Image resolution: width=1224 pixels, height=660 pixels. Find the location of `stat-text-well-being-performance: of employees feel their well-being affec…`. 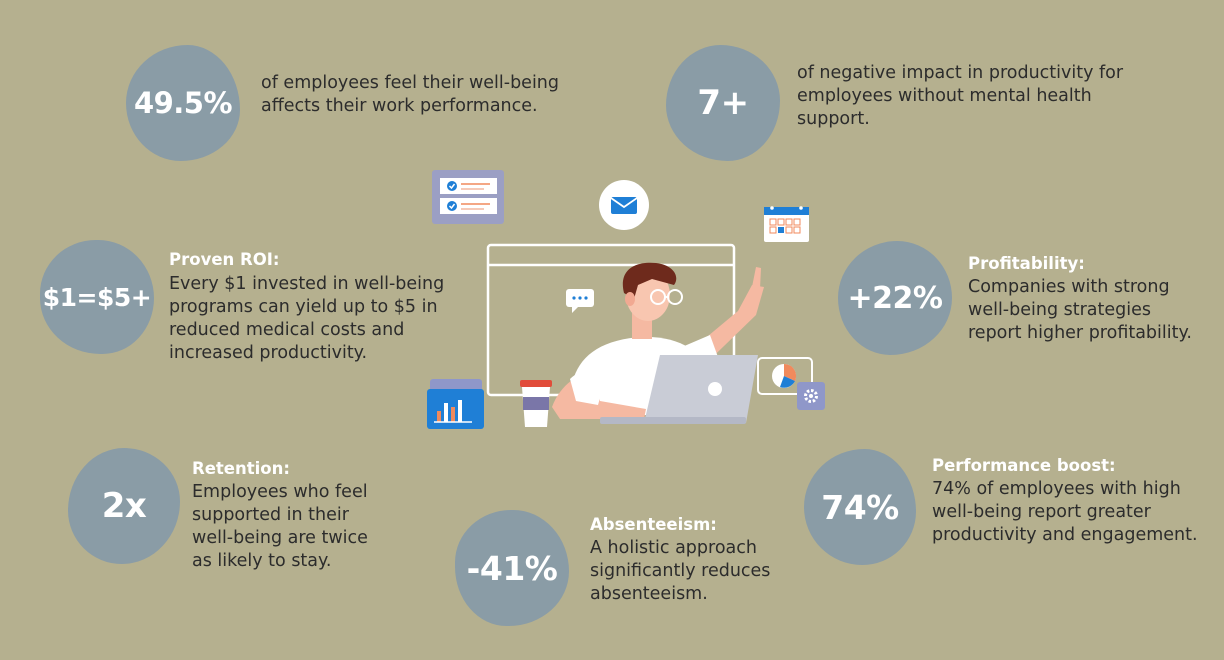

stat-text-well-being-performance: of employees feel their well-being affec… is located at coordinates (410, 94).